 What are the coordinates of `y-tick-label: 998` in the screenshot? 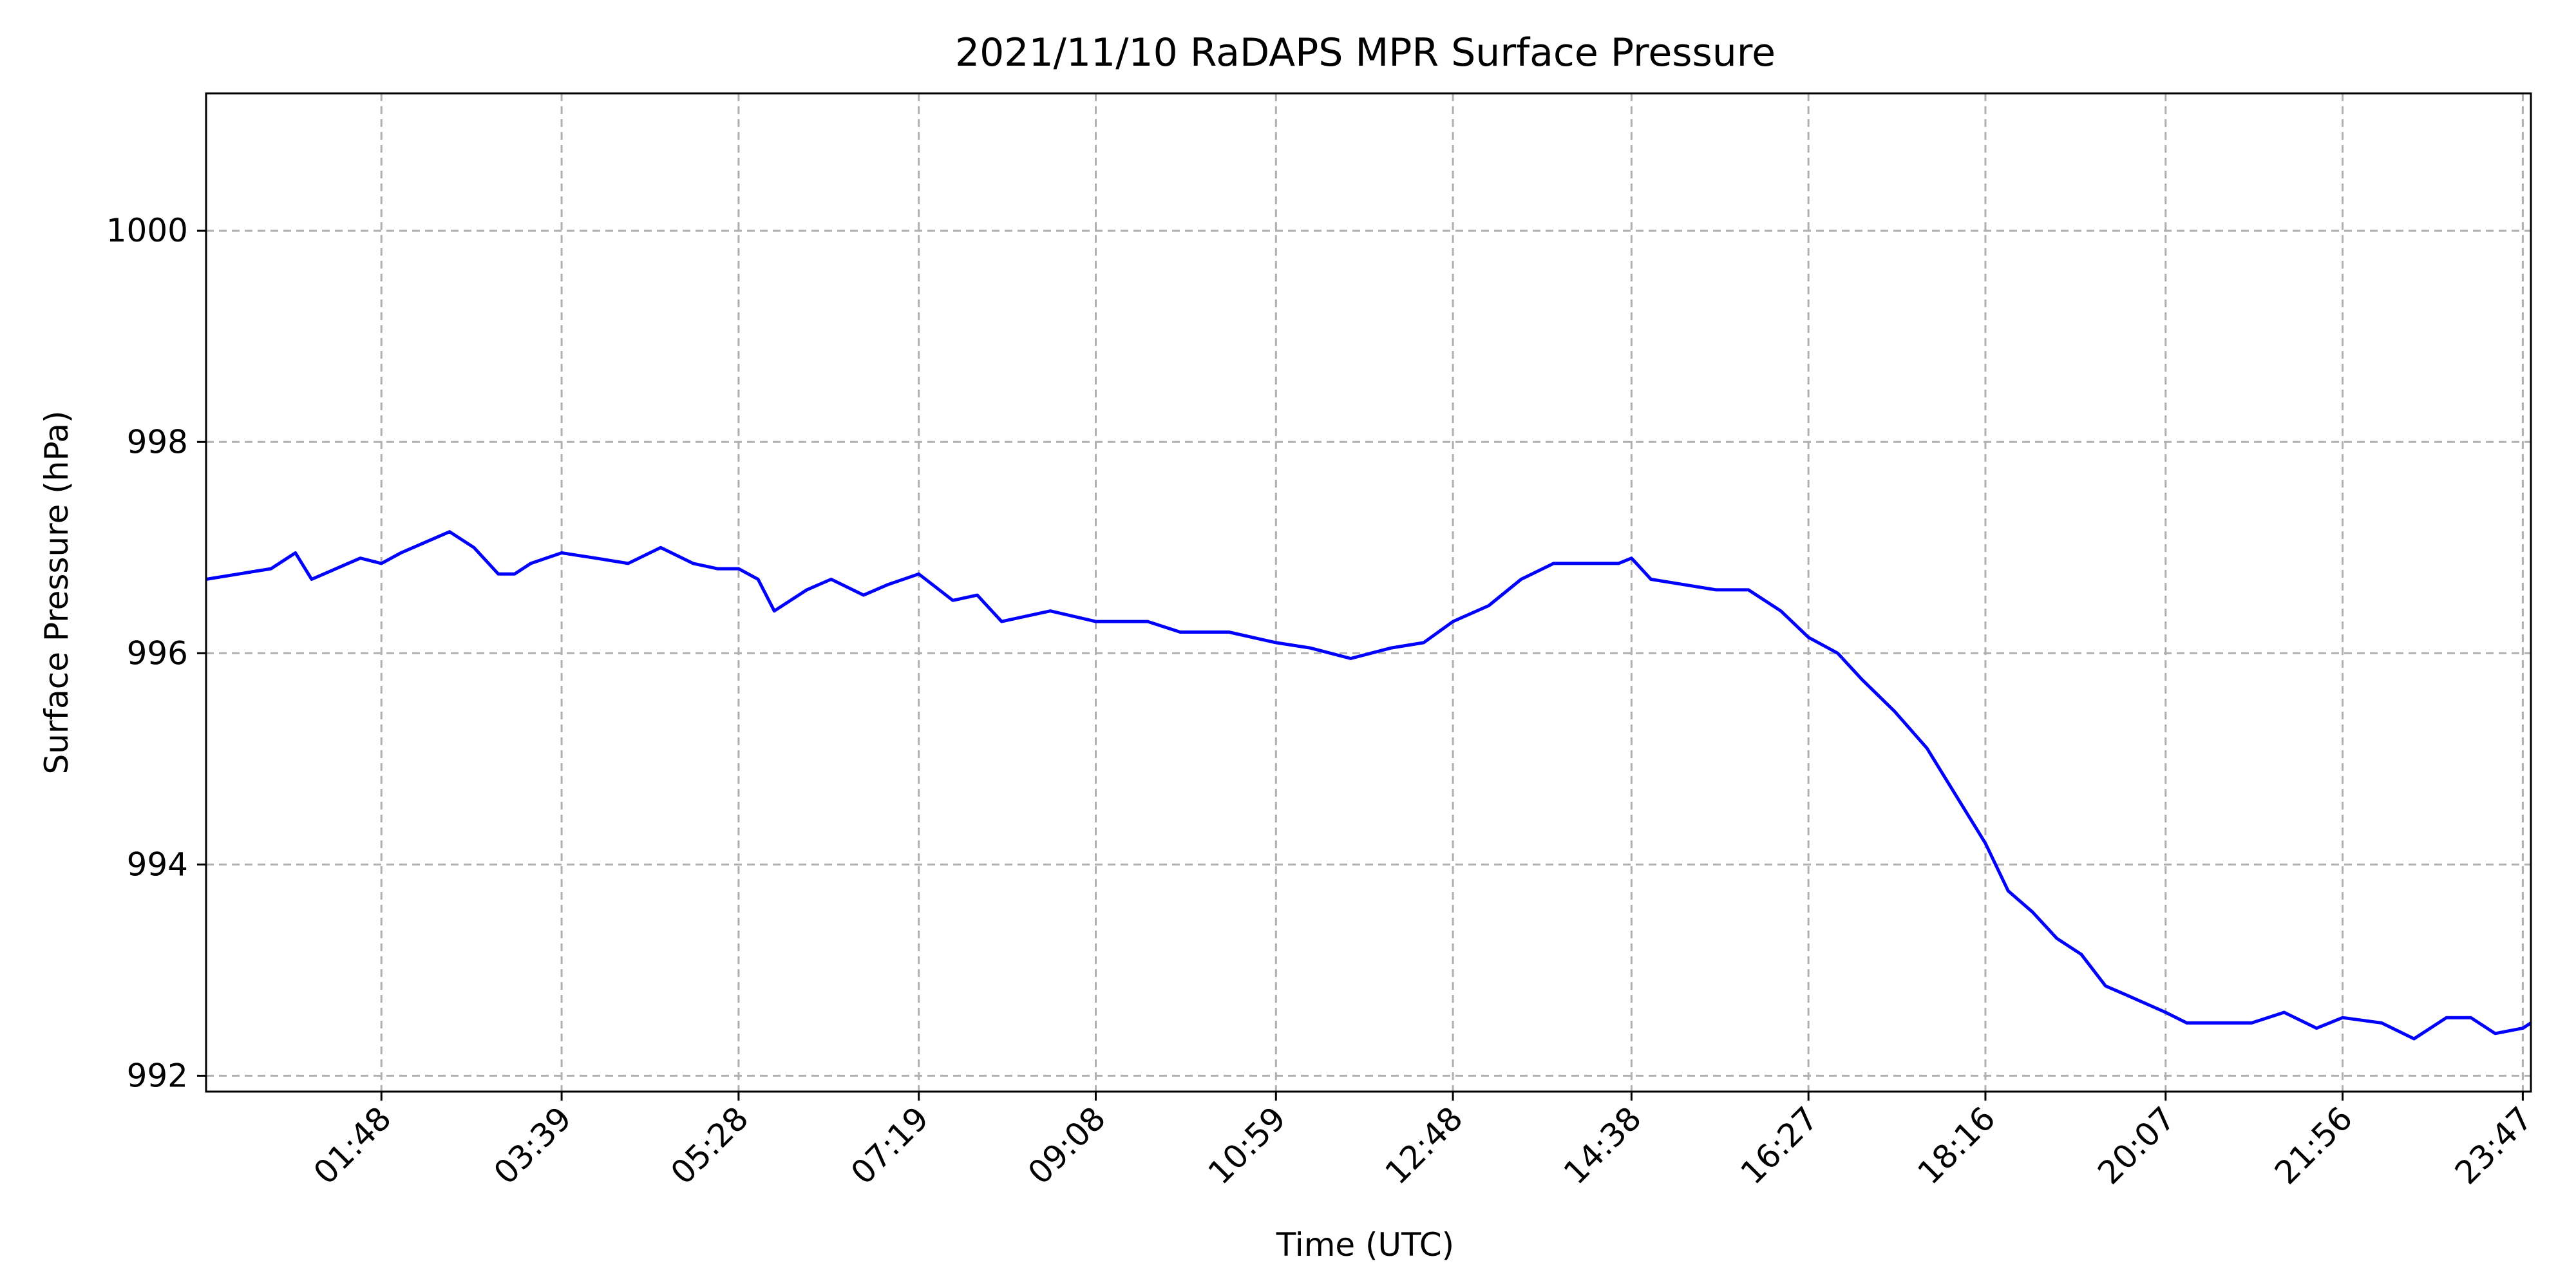 It's located at (157, 442).